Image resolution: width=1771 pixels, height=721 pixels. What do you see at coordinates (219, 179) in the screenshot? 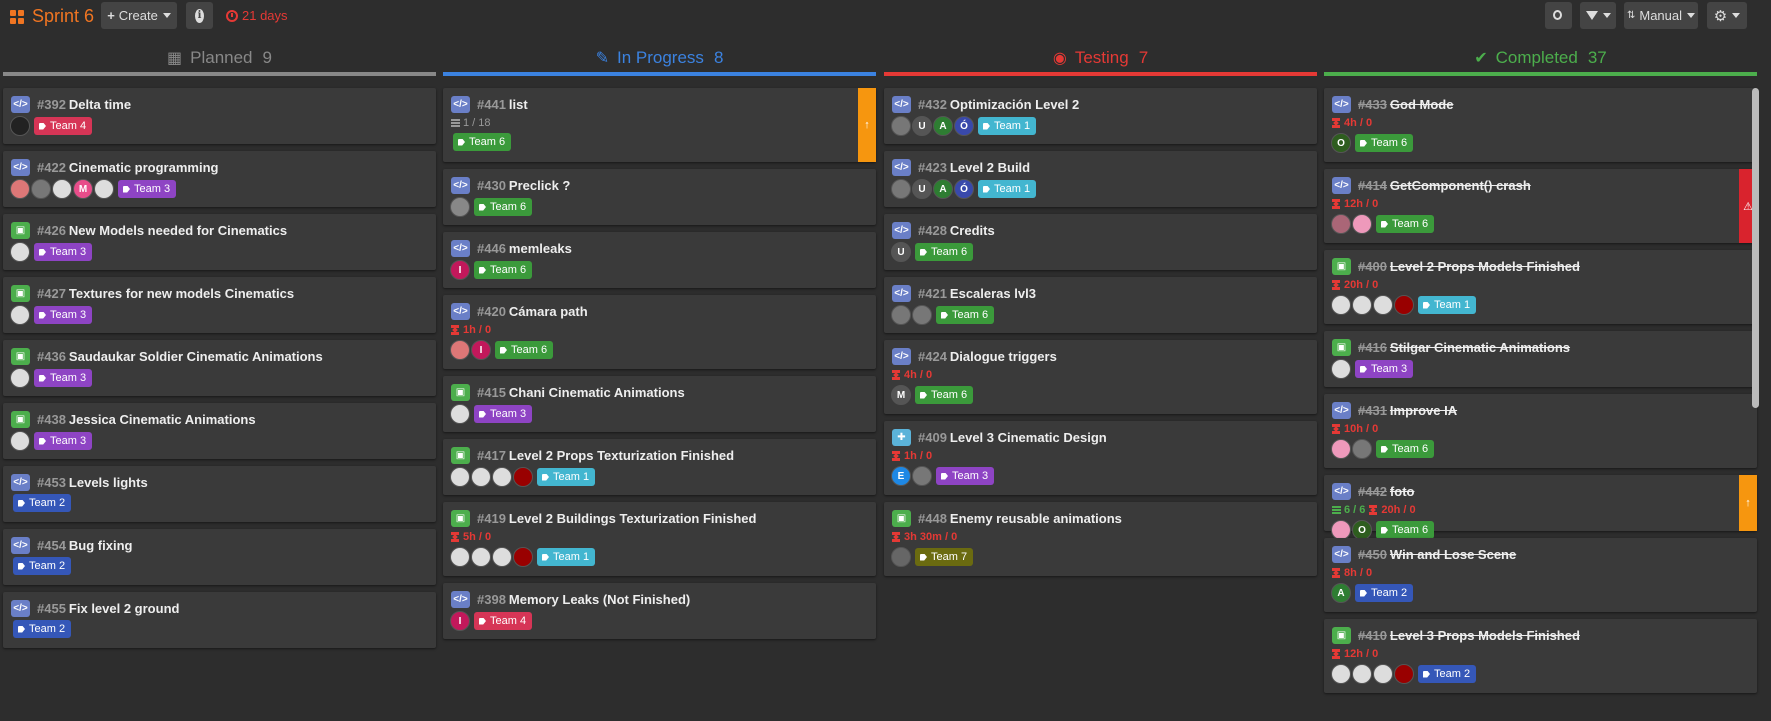
I see `task-card: </> #422 Cinematic programming M Team 3` at bounding box center [219, 179].